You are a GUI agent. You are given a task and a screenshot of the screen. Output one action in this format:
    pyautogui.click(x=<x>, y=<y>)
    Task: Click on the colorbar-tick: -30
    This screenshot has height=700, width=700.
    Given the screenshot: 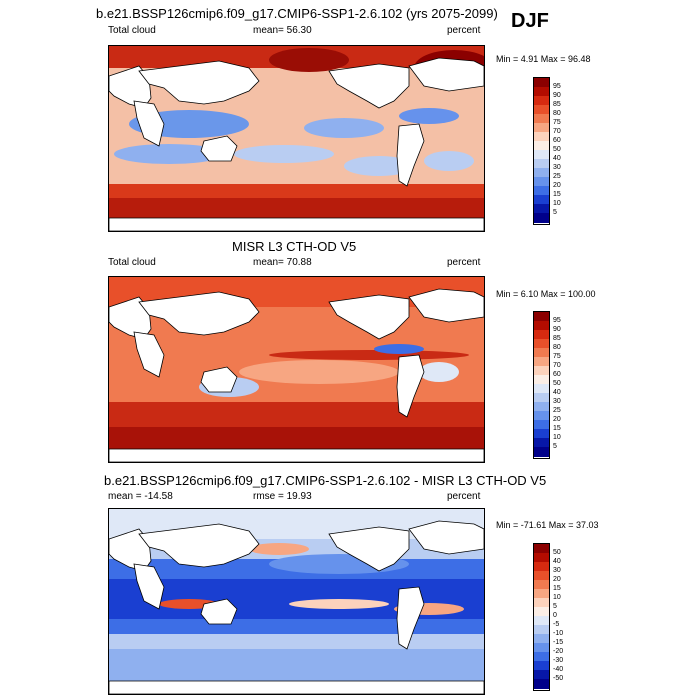 What is the action you would take?
    pyautogui.click(x=558, y=660)
    